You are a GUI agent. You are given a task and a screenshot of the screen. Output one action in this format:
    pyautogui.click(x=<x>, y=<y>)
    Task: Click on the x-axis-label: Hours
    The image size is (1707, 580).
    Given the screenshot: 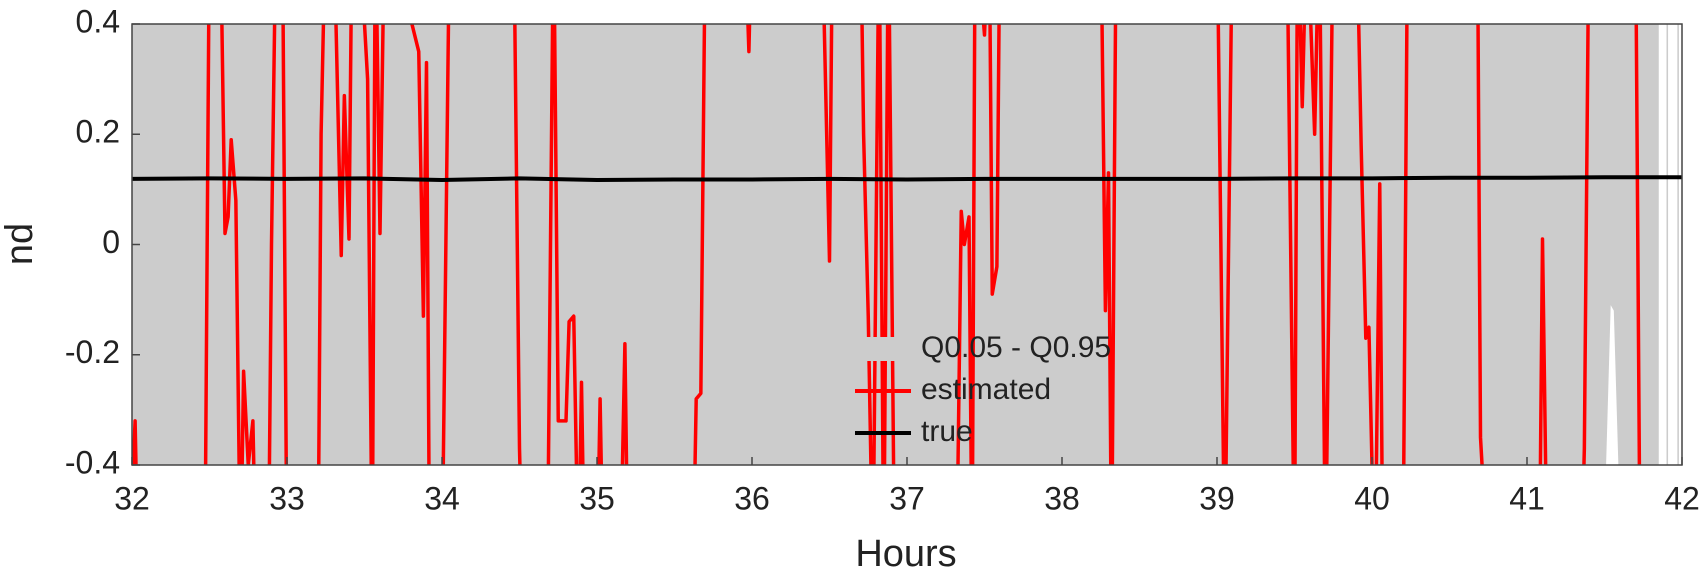 What is the action you would take?
    pyautogui.click(x=905, y=554)
    